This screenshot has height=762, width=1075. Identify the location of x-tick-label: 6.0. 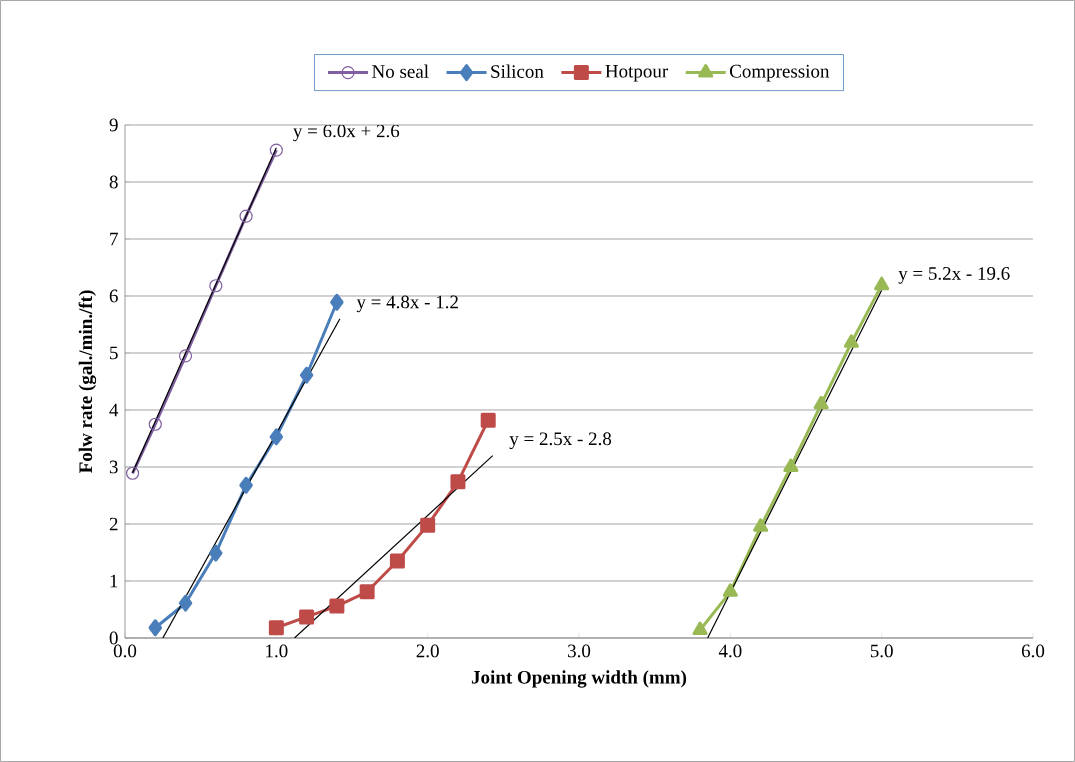
(1033, 651).